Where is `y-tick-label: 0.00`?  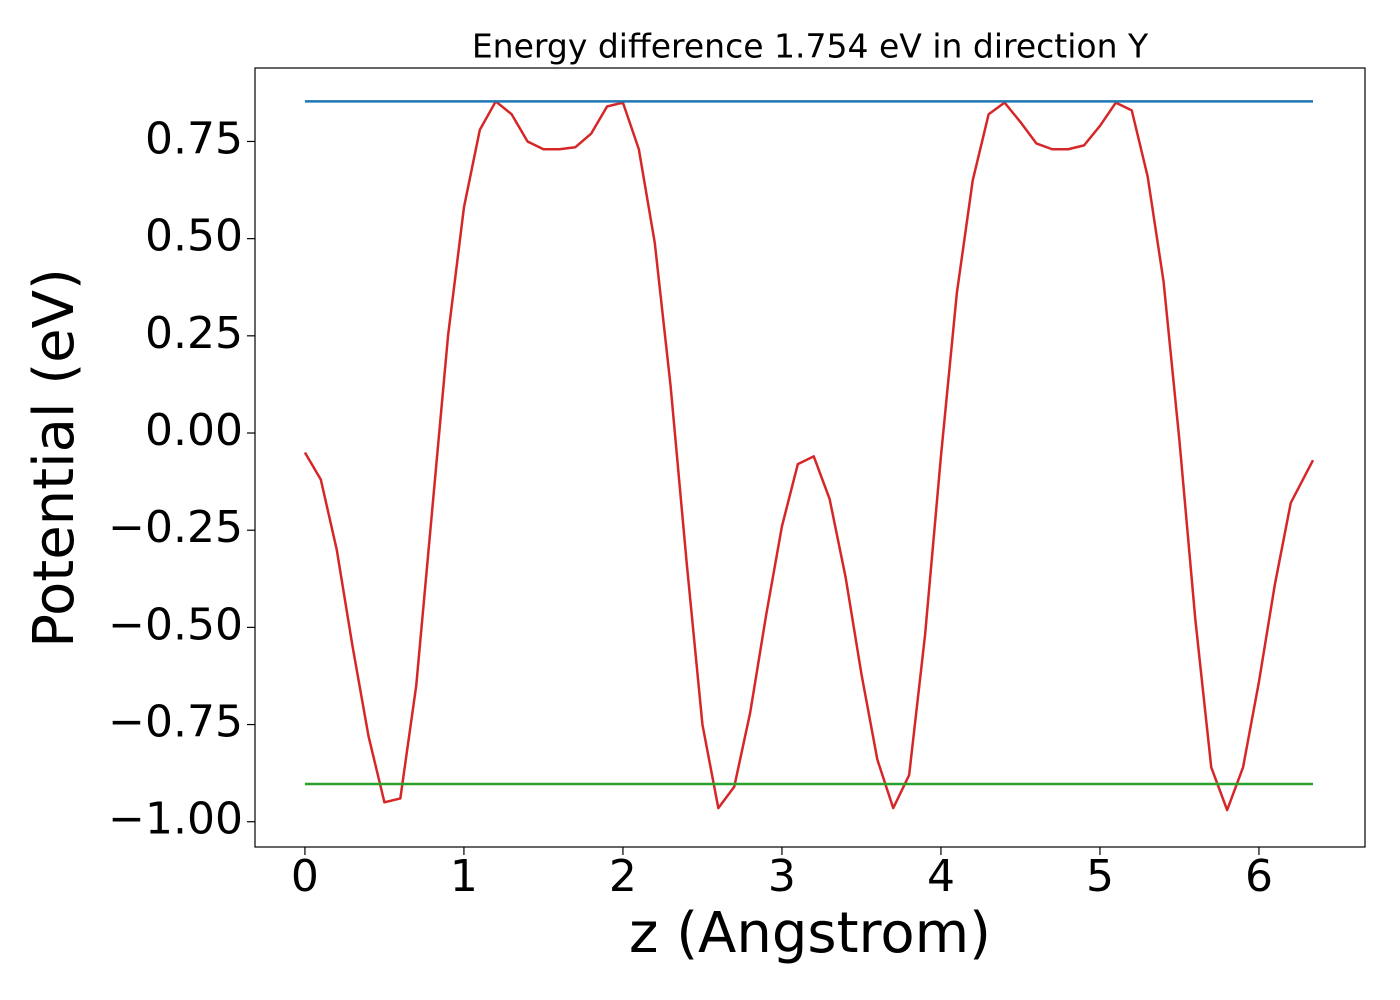 y-tick-label: 0.00 is located at coordinates (194, 430).